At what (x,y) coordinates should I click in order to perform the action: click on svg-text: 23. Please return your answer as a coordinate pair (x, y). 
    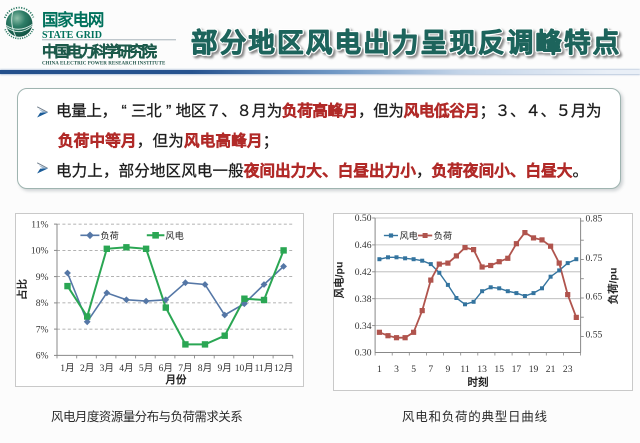
    Looking at the image, I should click on (568, 369).